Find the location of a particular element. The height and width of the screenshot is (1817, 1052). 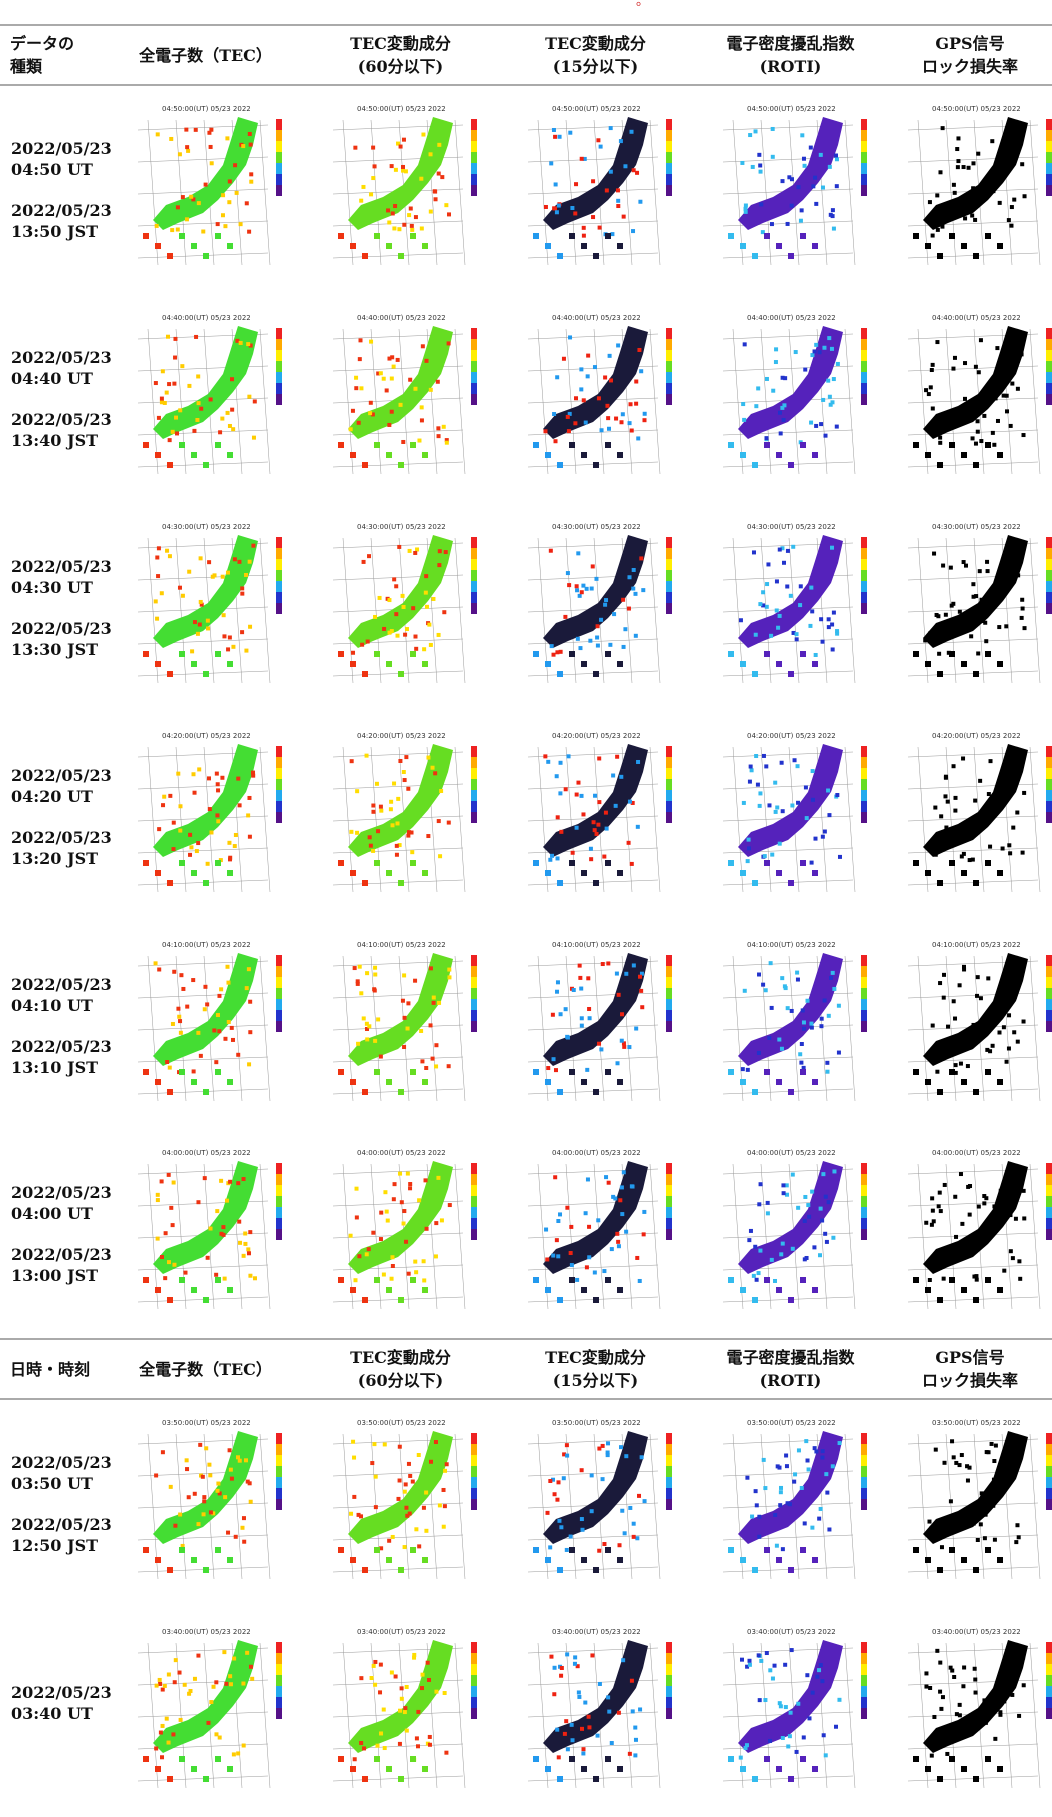

tec-map-image: 03:50:00(UT) 05/23 2022 is located at coordinates (205, 1504).